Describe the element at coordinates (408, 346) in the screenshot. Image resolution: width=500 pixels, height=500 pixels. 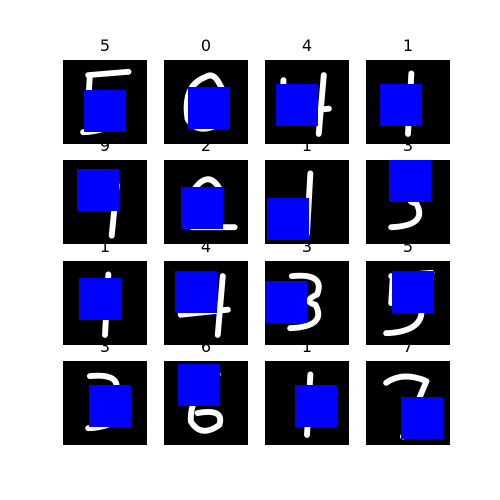
I see `digit-label: 7` at that location.